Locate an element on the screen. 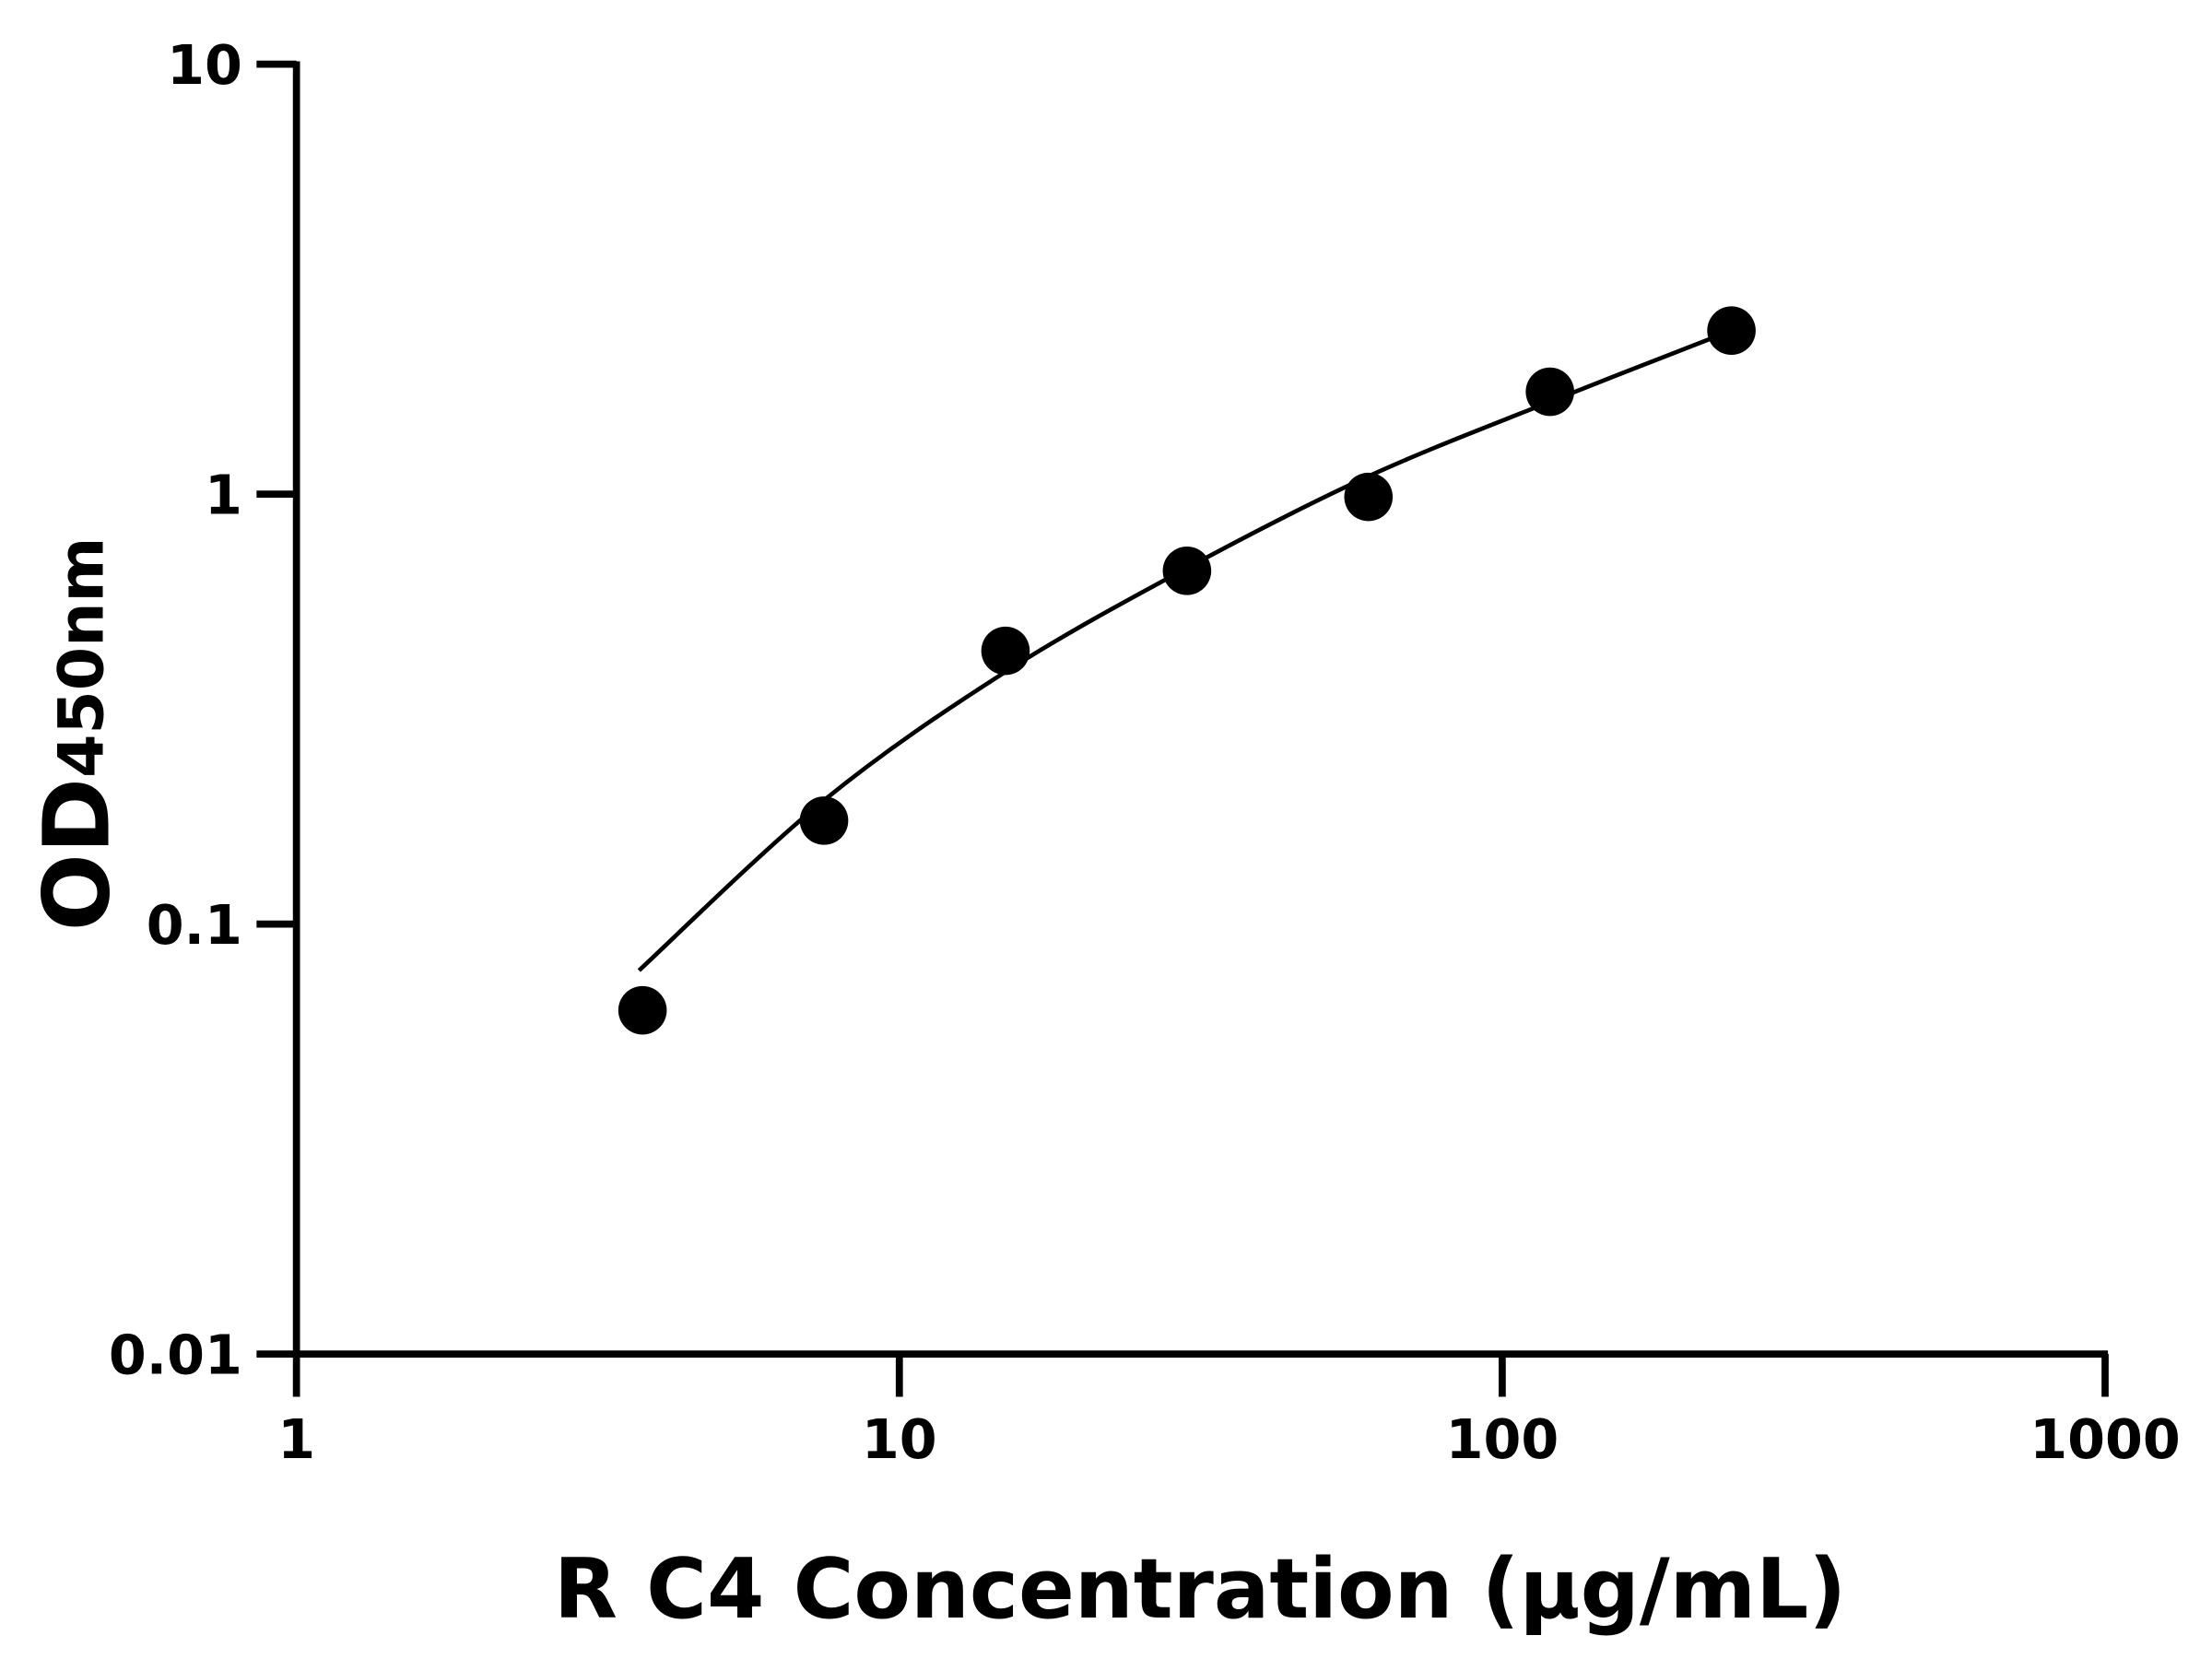 This screenshot has height=1659, width=2212. x-tick-label: 1 is located at coordinates (296, 1439).